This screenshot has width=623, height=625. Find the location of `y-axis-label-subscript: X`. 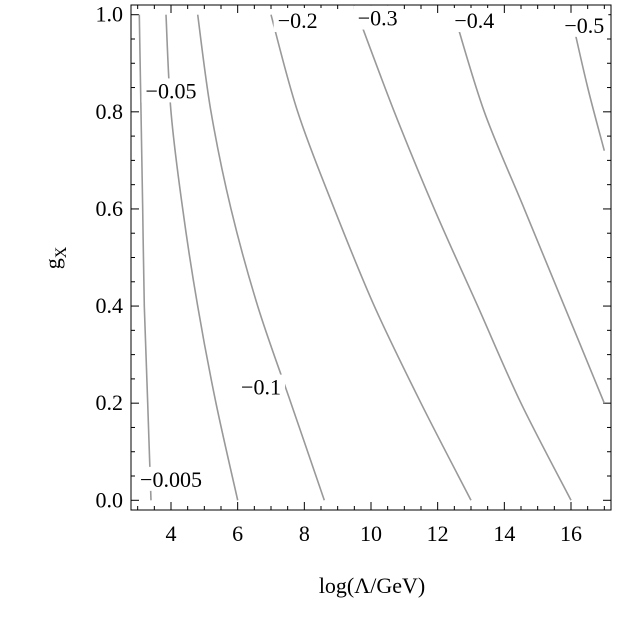

y-axis-label-subscript: X is located at coordinates (61, 252).